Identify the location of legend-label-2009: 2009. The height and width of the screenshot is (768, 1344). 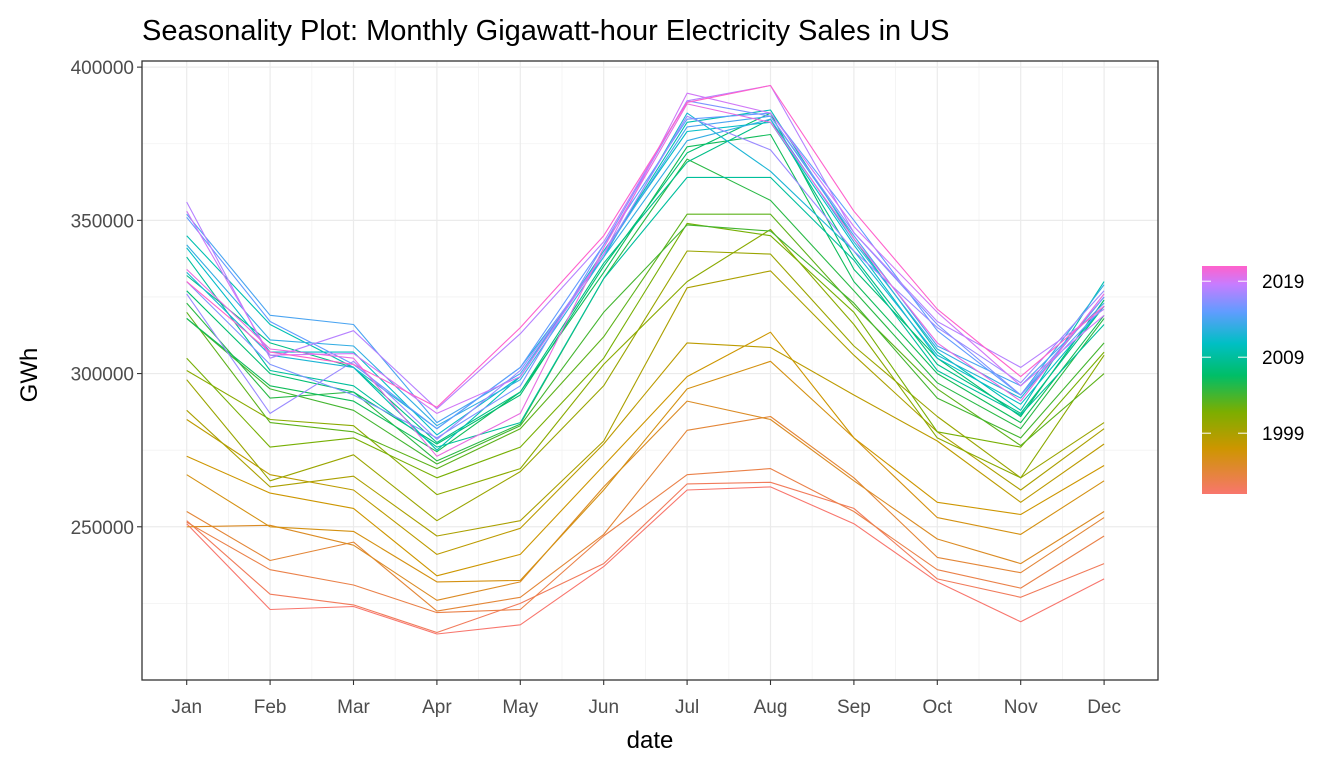
(1283, 358).